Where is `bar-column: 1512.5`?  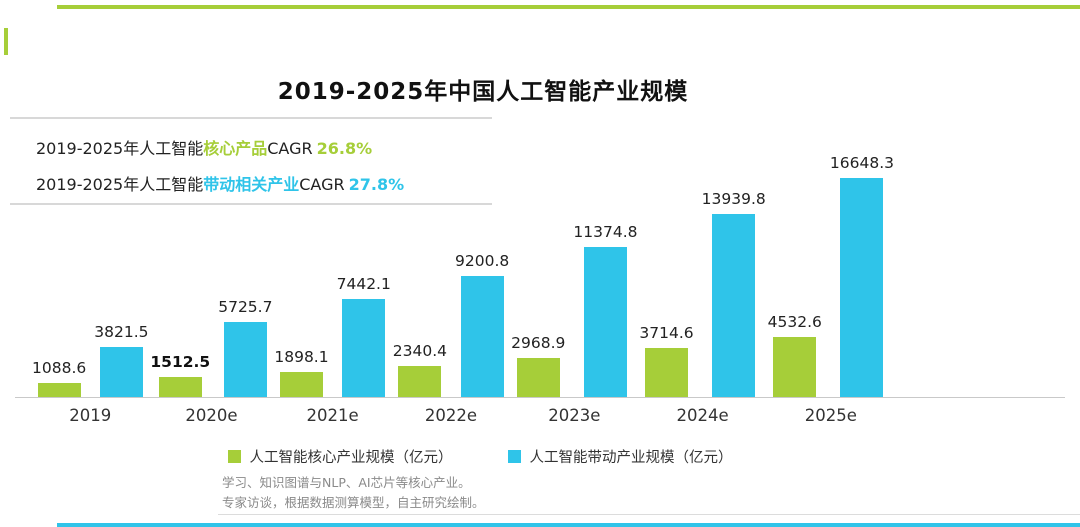
bar-column: 1512.5 is located at coordinates (180, 375).